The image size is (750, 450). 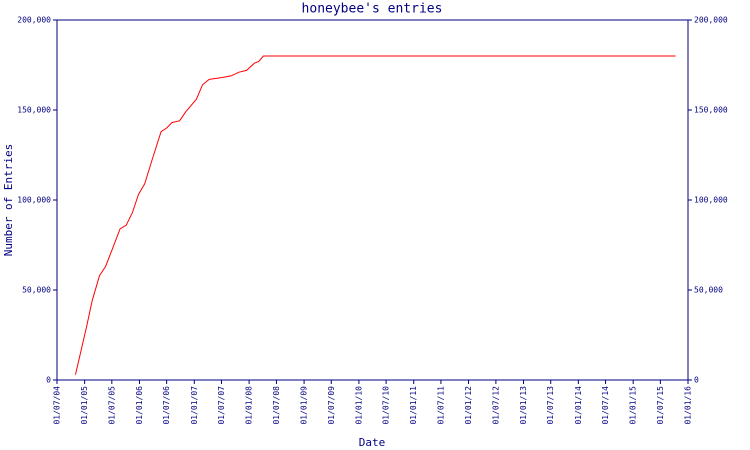 What do you see at coordinates (139, 405) in the screenshot?
I see `x-tick-label: 01/01/06` at bounding box center [139, 405].